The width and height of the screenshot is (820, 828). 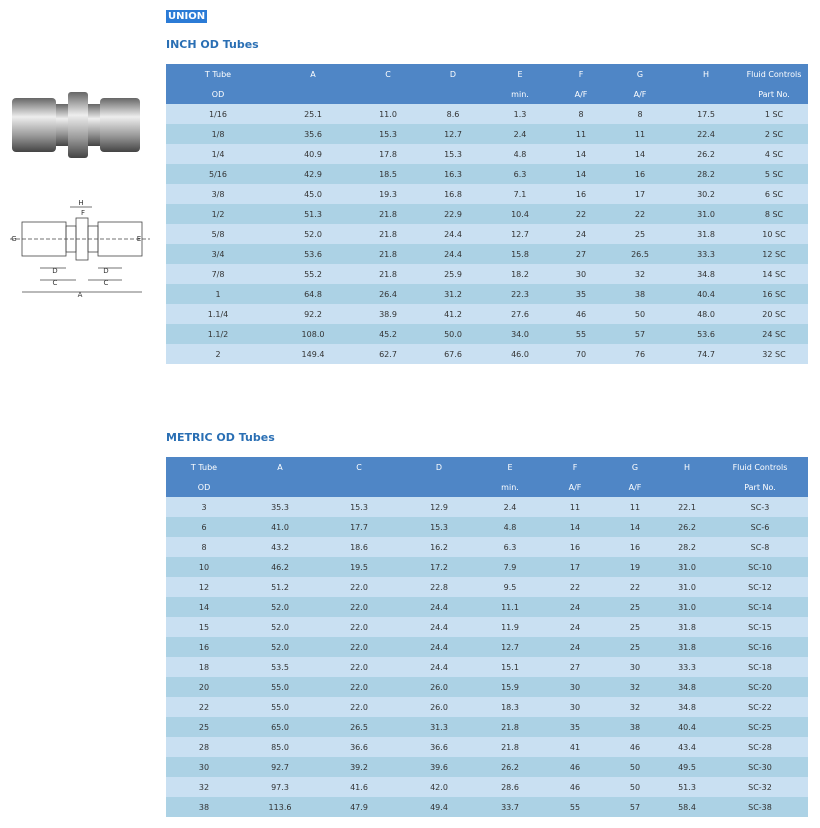 I want to click on cell: 22, so click(x=204, y=707).